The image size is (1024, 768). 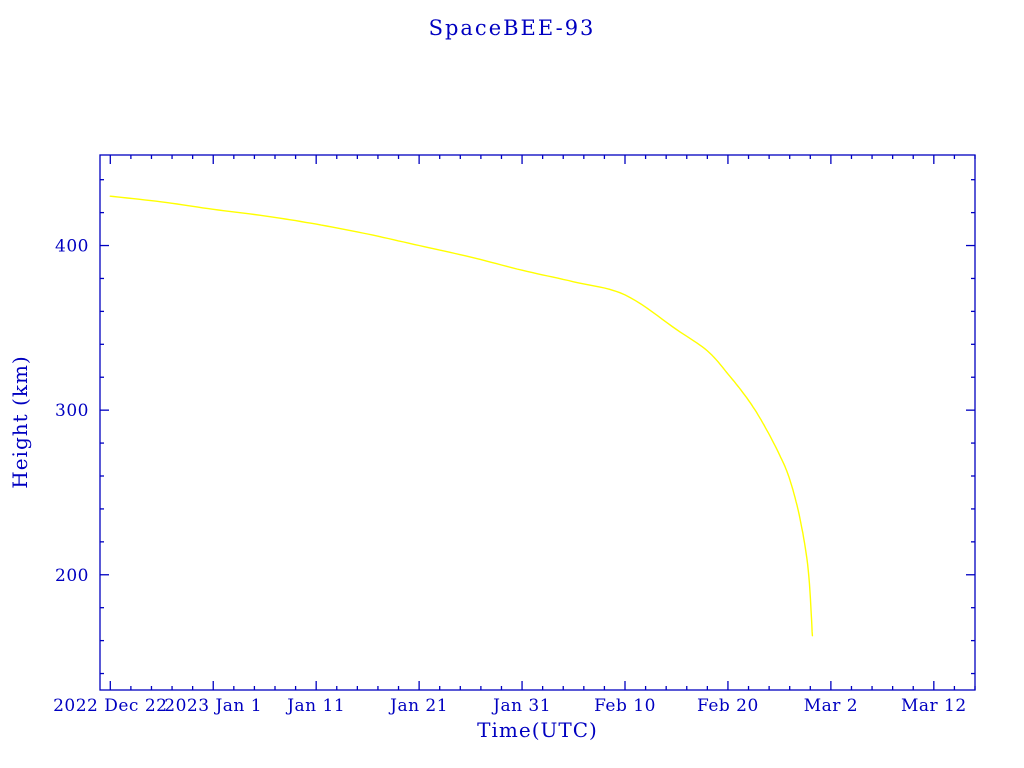 I want to click on x-tick-label: 2023 Jan 1, so click(x=213, y=706).